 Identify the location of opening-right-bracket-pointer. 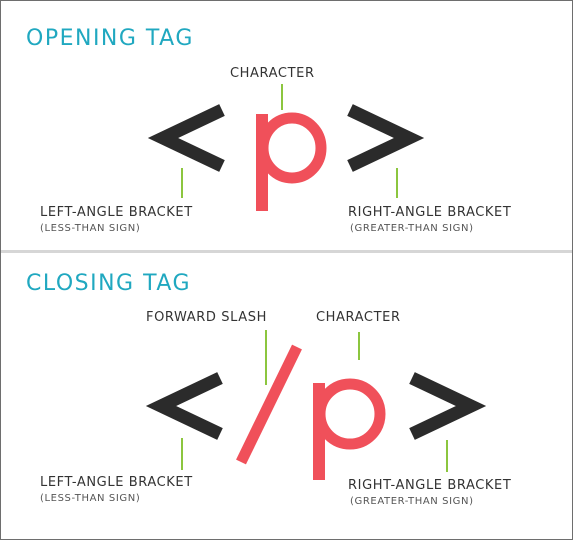
(397, 183).